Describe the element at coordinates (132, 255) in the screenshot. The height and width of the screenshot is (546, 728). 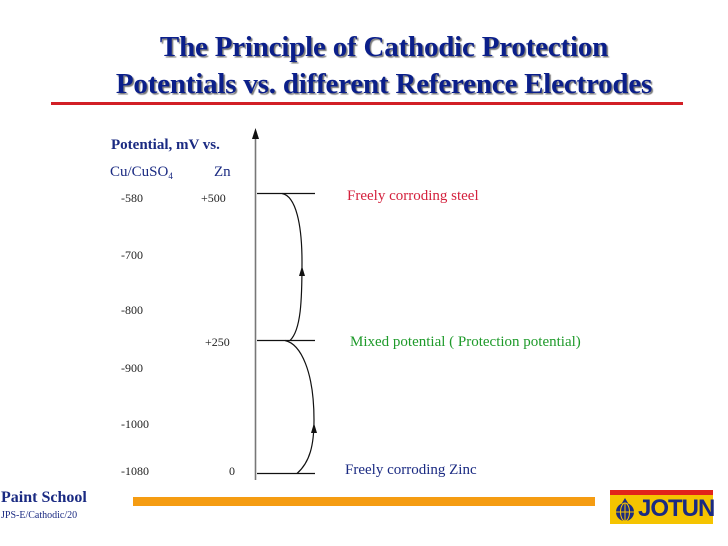
I see `tick-cu-700: -700` at that location.